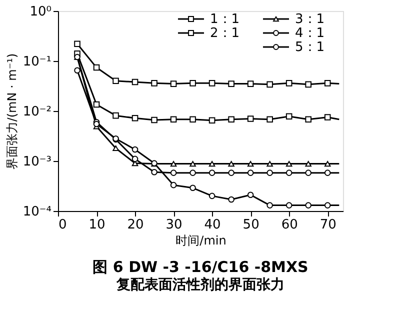 Image resolution: width=412 pixels, height=324 pixels. What do you see at coordinates (310, 19) in the screenshot?
I see `legend-label: 3：1` at bounding box center [310, 19].